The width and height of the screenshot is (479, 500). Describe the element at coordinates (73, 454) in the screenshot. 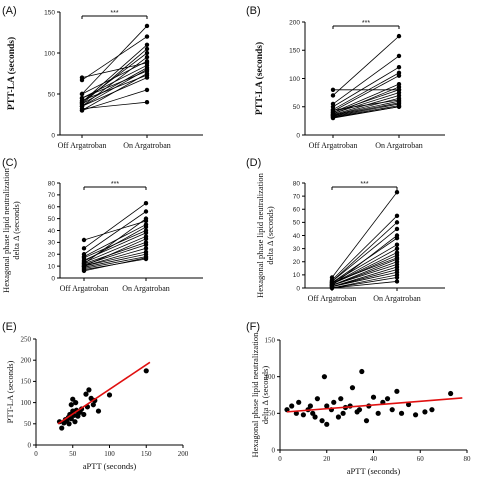

I see `x-tick-label: 50` at that location.